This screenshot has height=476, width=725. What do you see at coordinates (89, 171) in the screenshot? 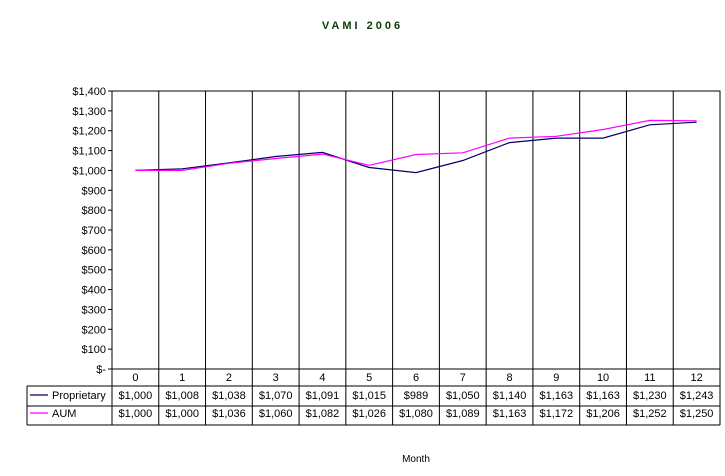
I see `y-tick-label: $1,000` at bounding box center [89, 171].